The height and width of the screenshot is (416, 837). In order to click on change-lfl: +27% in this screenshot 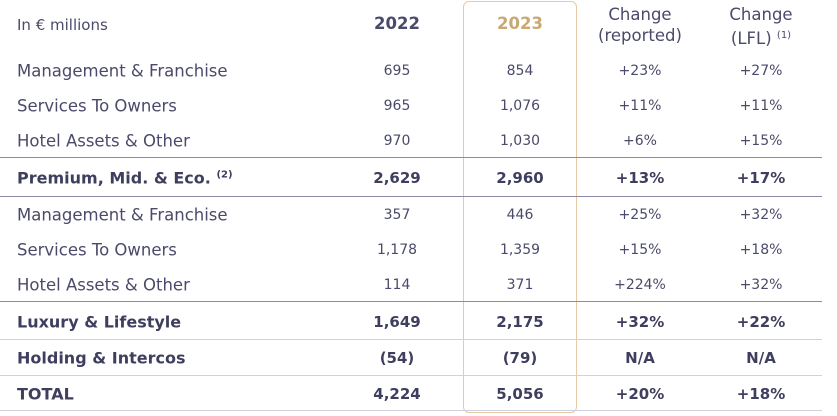, I will do `click(761, 70)`.